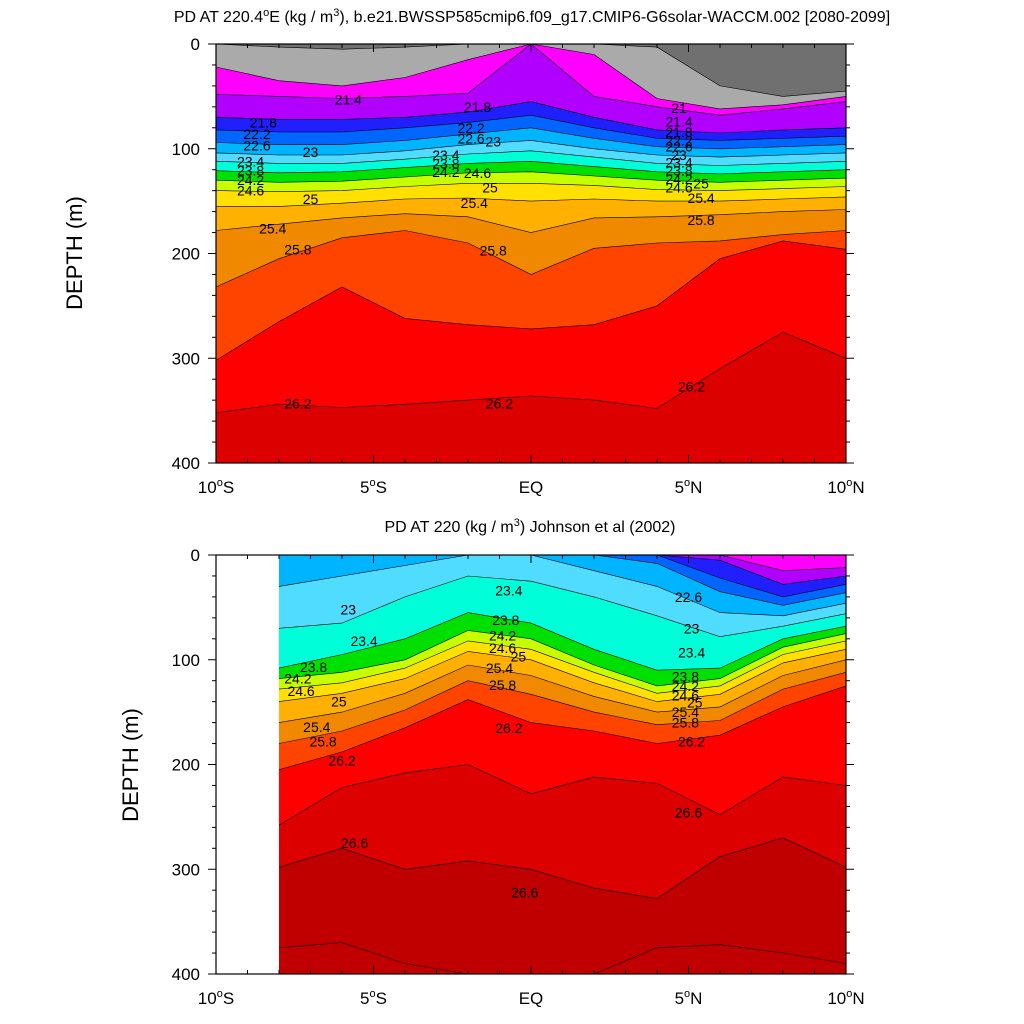 Image resolution: width=1024 pixels, height=1024 pixels. What do you see at coordinates (845, 998) in the screenshot?
I see `x-tick-label: 10oN` at bounding box center [845, 998].